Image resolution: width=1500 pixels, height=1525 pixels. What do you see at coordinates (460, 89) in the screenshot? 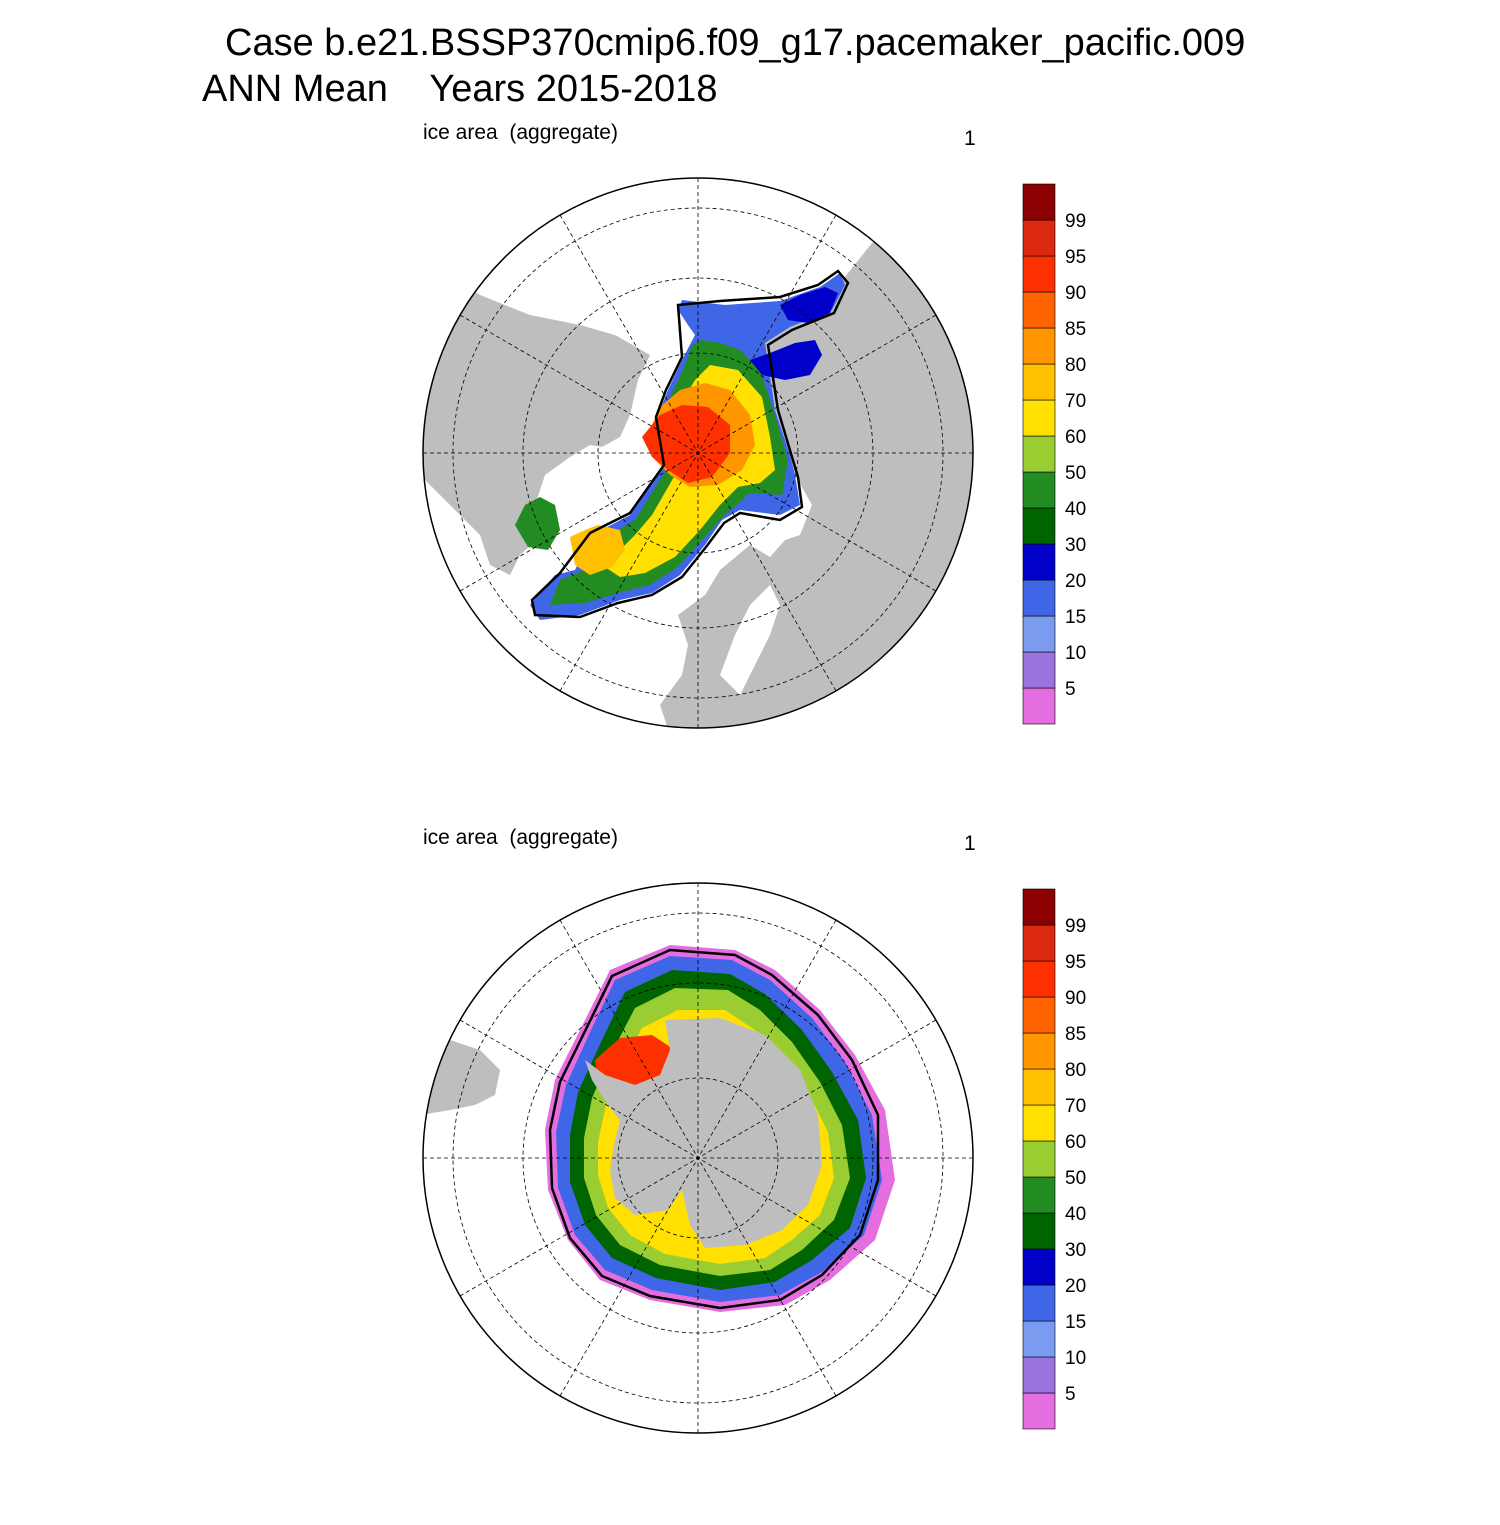
I see `figure-title-line2: ANN Mean Years 2015-2018` at bounding box center [460, 89].